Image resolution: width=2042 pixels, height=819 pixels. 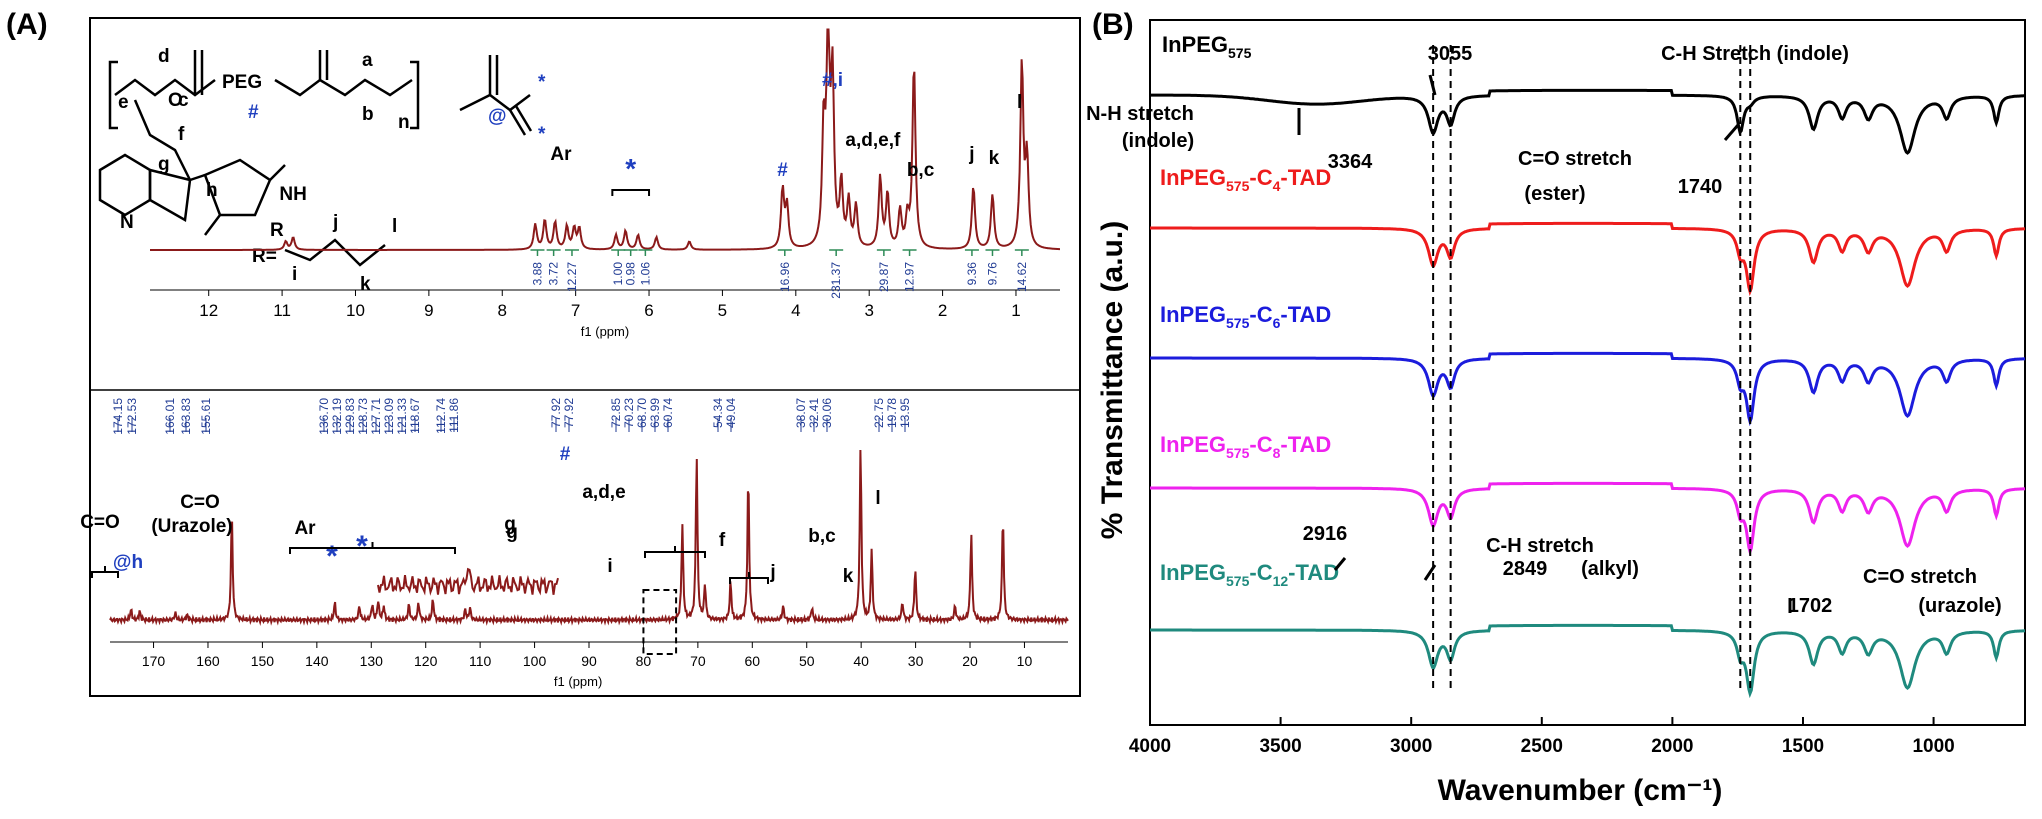 I want to click on h-integral-label: 9.76, so click(x=992, y=274).